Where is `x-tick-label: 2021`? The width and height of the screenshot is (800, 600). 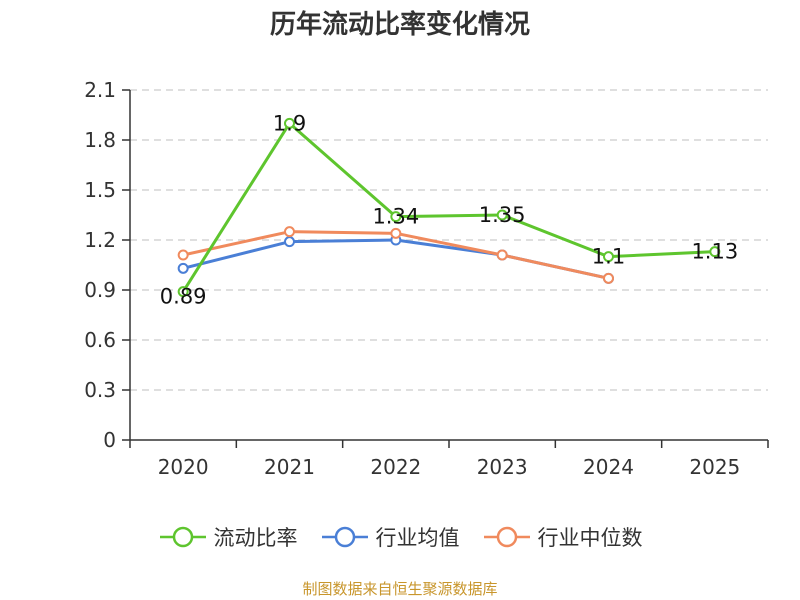
x-tick-label: 2021 is located at coordinates (289, 467).